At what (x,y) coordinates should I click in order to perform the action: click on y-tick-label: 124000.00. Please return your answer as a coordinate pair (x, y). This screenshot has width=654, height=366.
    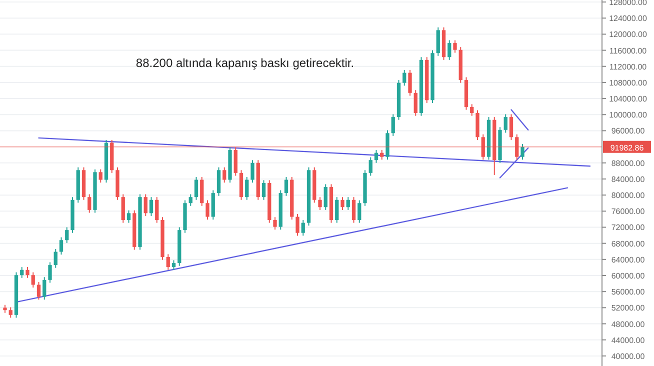
    Looking at the image, I should click on (628, 19).